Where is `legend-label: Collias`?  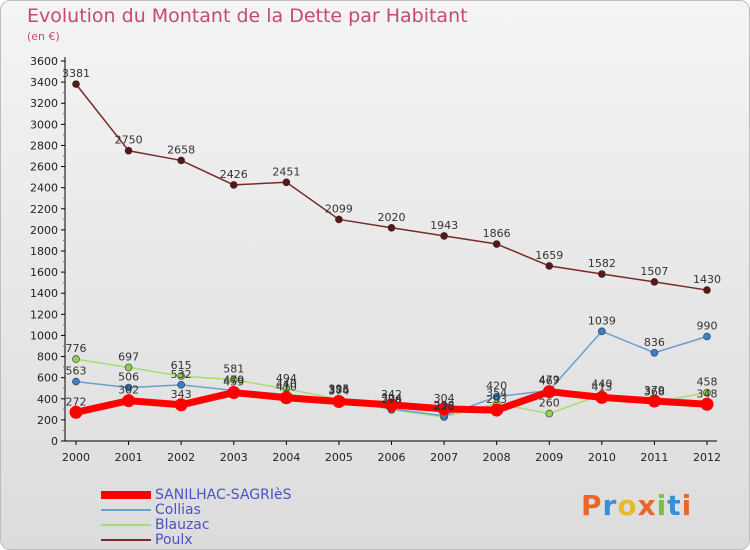
legend-label: Collias is located at coordinates (178, 510).